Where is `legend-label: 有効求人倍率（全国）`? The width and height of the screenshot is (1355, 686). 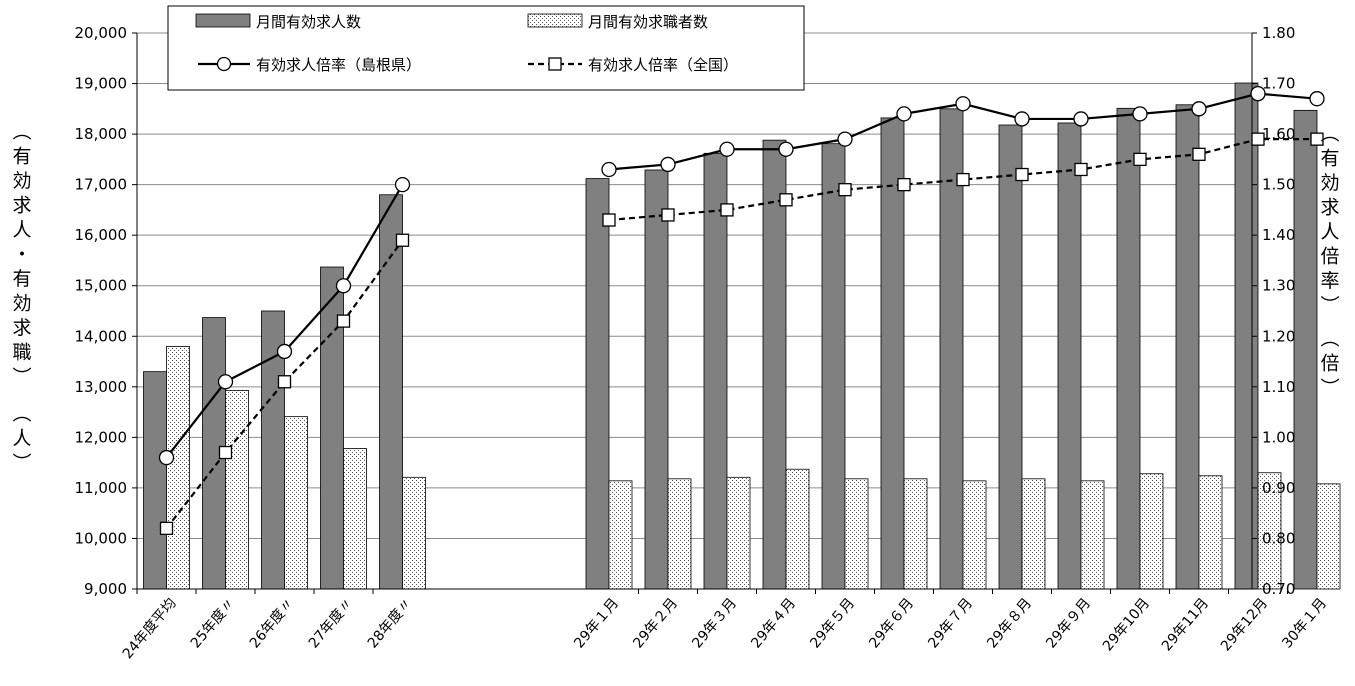
legend-label: 有効求人倍率（全国） is located at coordinates (663, 65).